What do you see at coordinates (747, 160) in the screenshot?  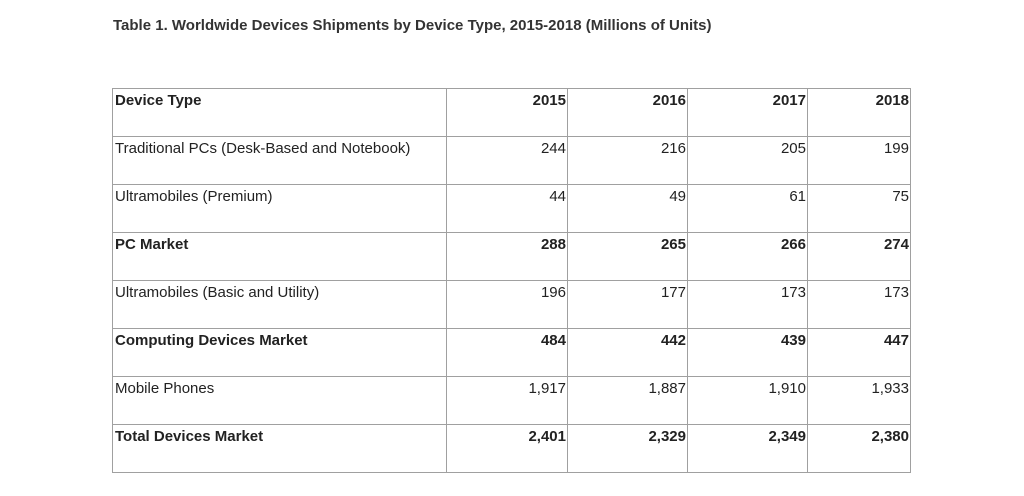 I see `value-cell: 205` at bounding box center [747, 160].